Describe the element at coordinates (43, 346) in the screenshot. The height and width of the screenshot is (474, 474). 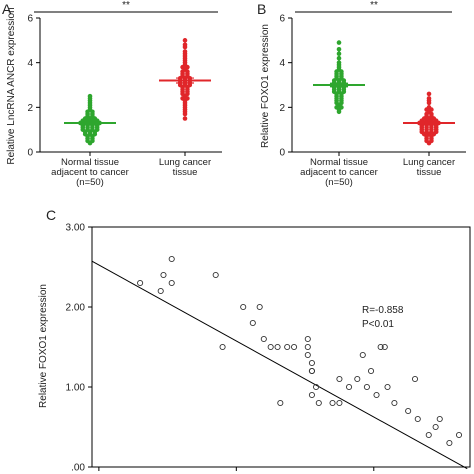
I see `panel-c-y-axis-label: Relative FOXO1 expression` at that location.